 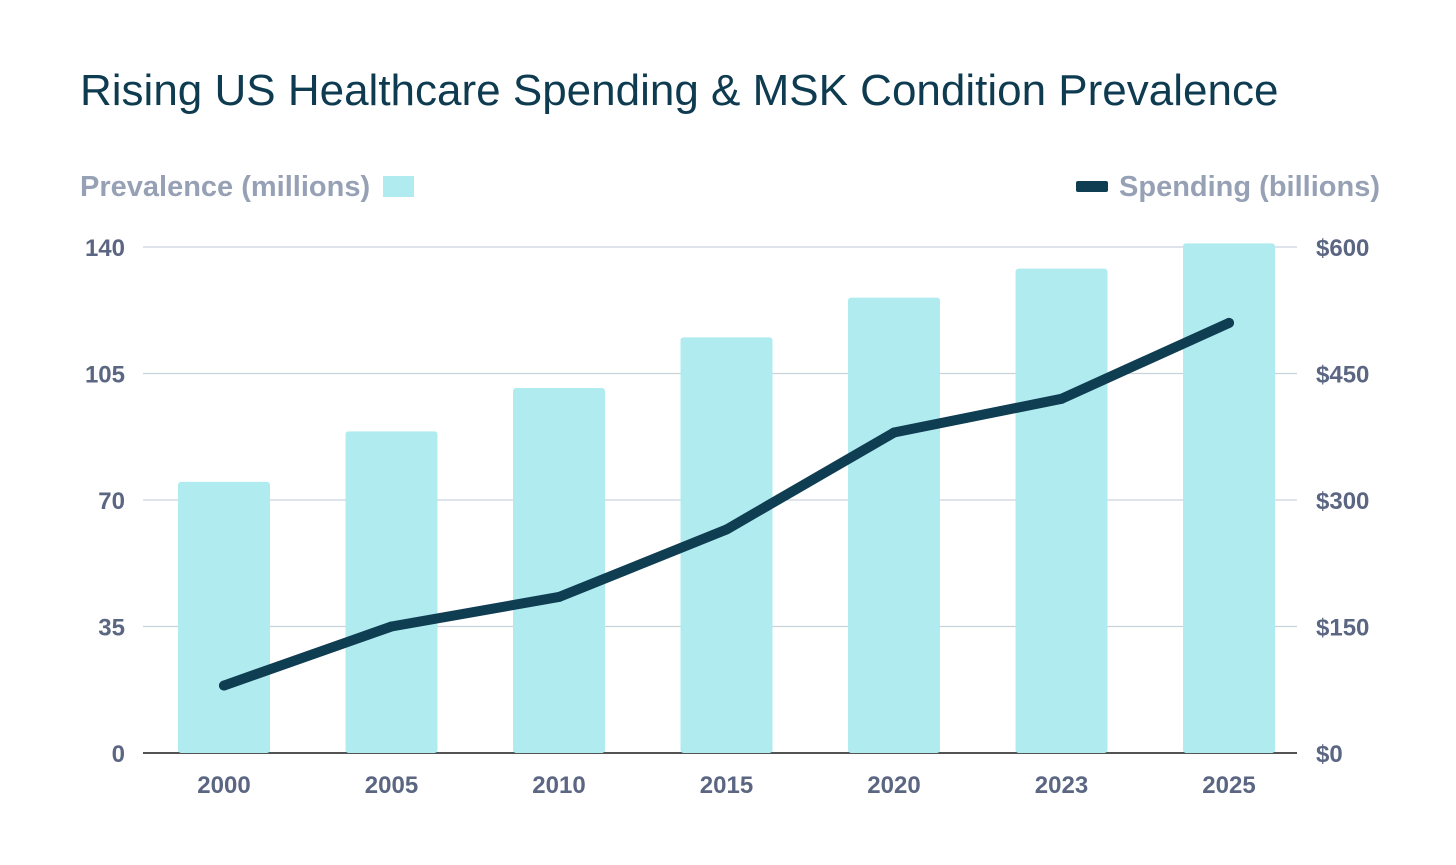 What do you see at coordinates (726, 529) in the screenshot?
I see `spending-point-2015` at bounding box center [726, 529].